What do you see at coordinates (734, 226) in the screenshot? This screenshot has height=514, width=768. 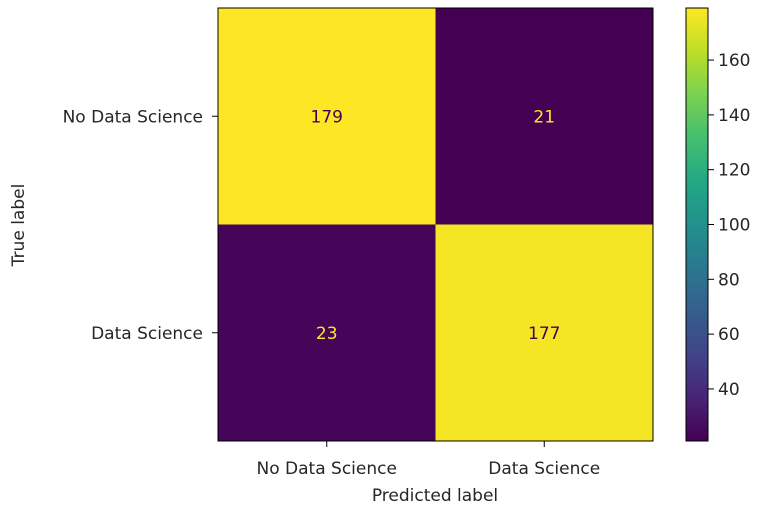 I see `colorbar-tick-label: 100` at bounding box center [734, 226].